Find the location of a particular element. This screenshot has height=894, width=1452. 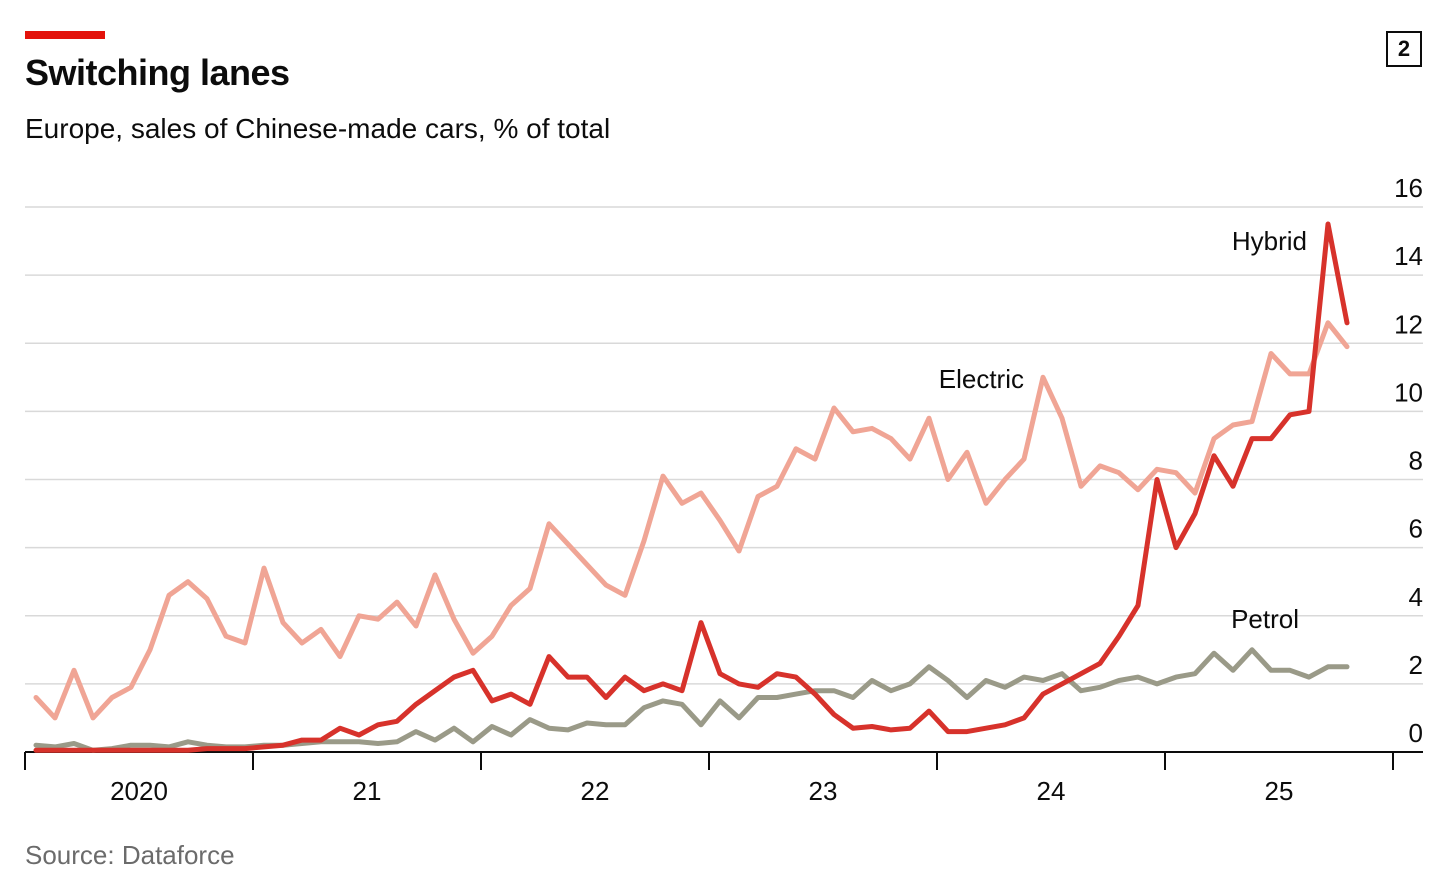

x-tick-label-22: 22 is located at coordinates (595, 791).